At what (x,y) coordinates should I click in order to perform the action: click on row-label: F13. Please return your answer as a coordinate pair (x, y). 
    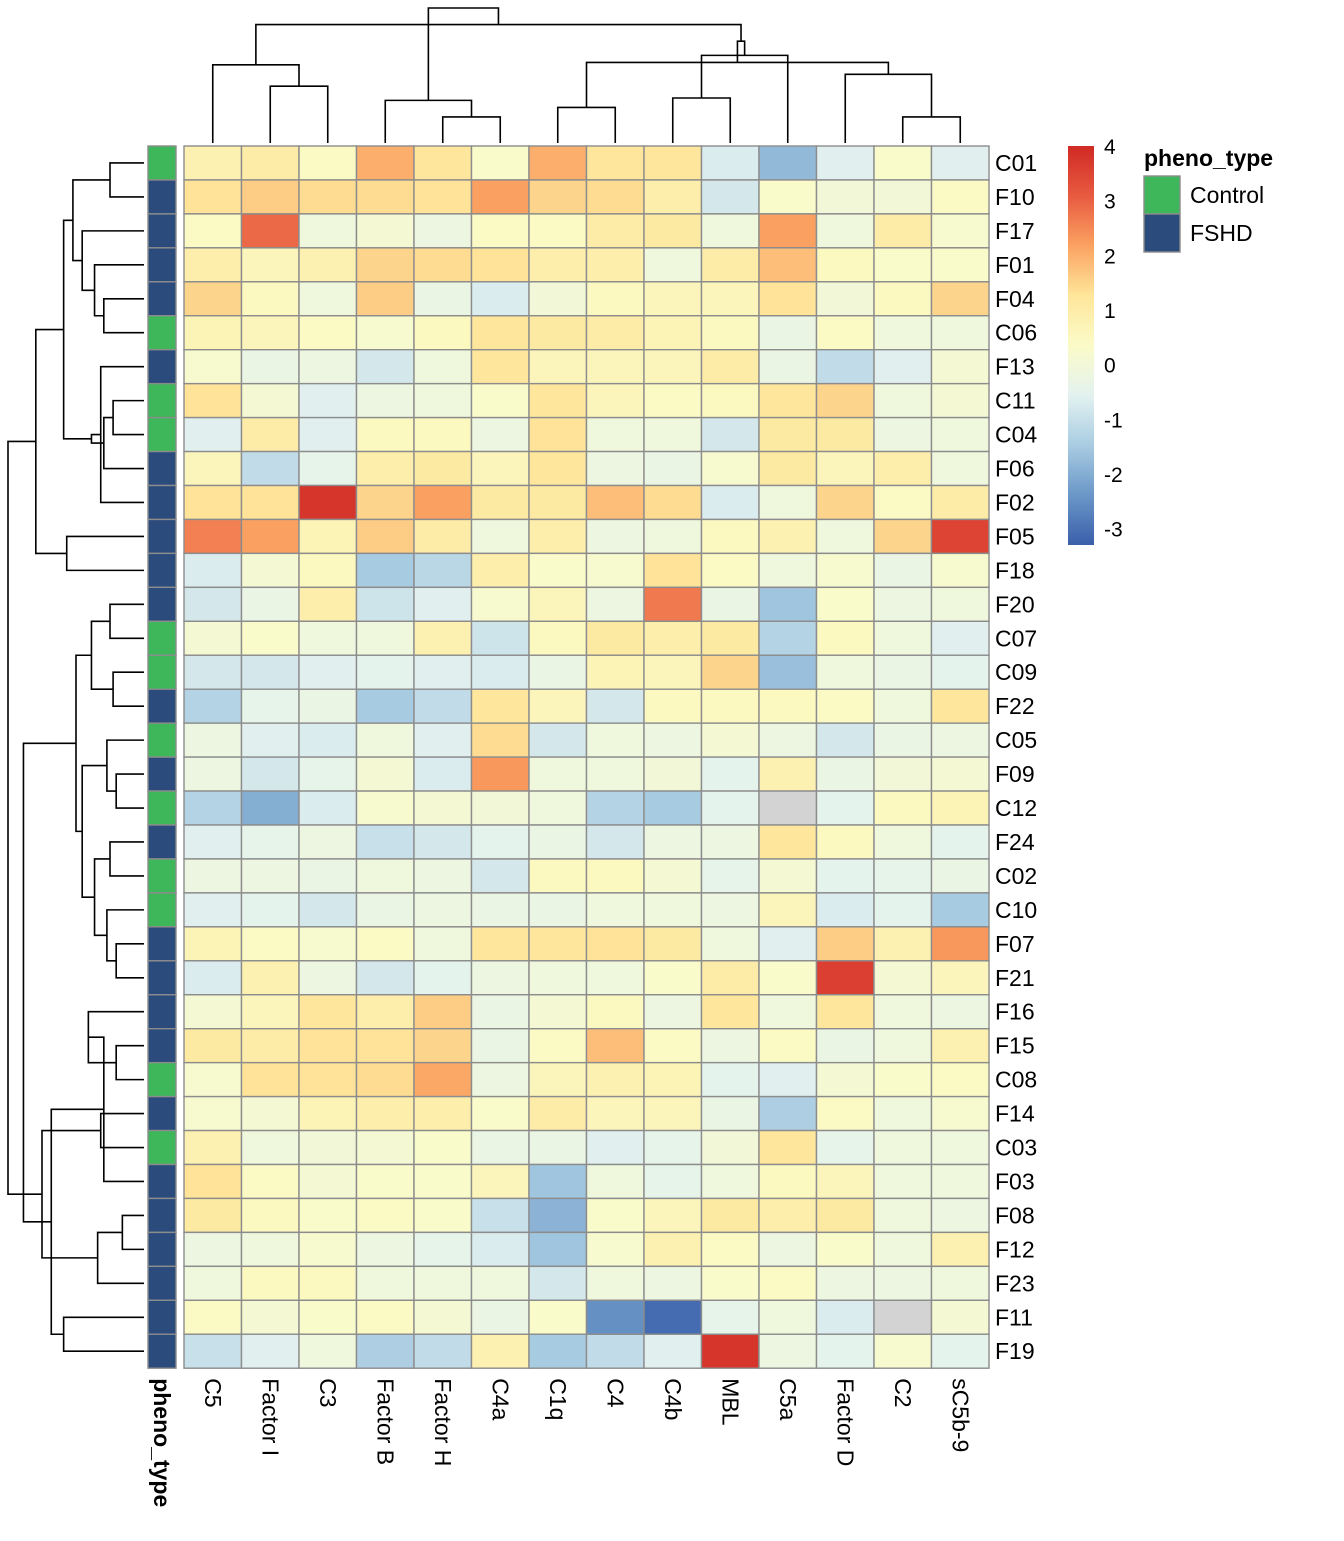
    Looking at the image, I should click on (1015, 367).